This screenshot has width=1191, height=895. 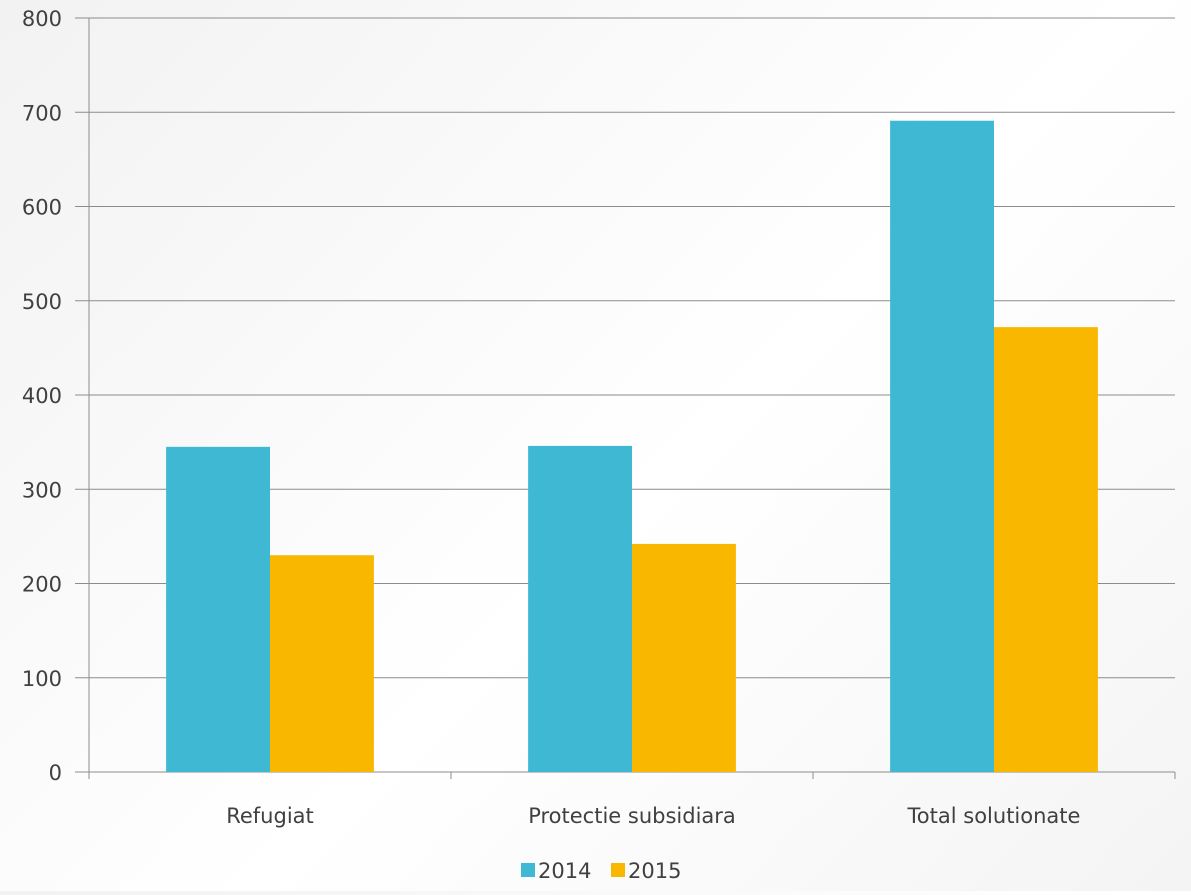 What do you see at coordinates (654, 871) in the screenshot?
I see `legend-label-2015: 2015` at bounding box center [654, 871].